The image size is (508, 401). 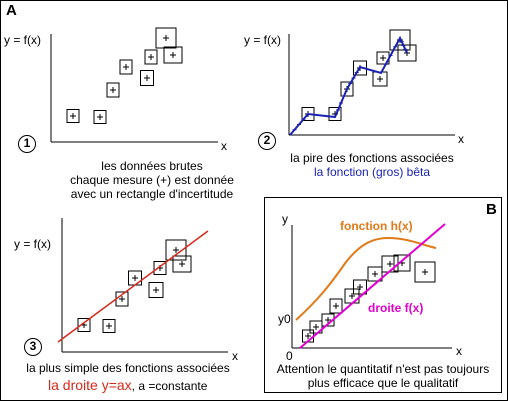 I want to click on plot1-y-label: y = f(x), so click(x=23, y=40).